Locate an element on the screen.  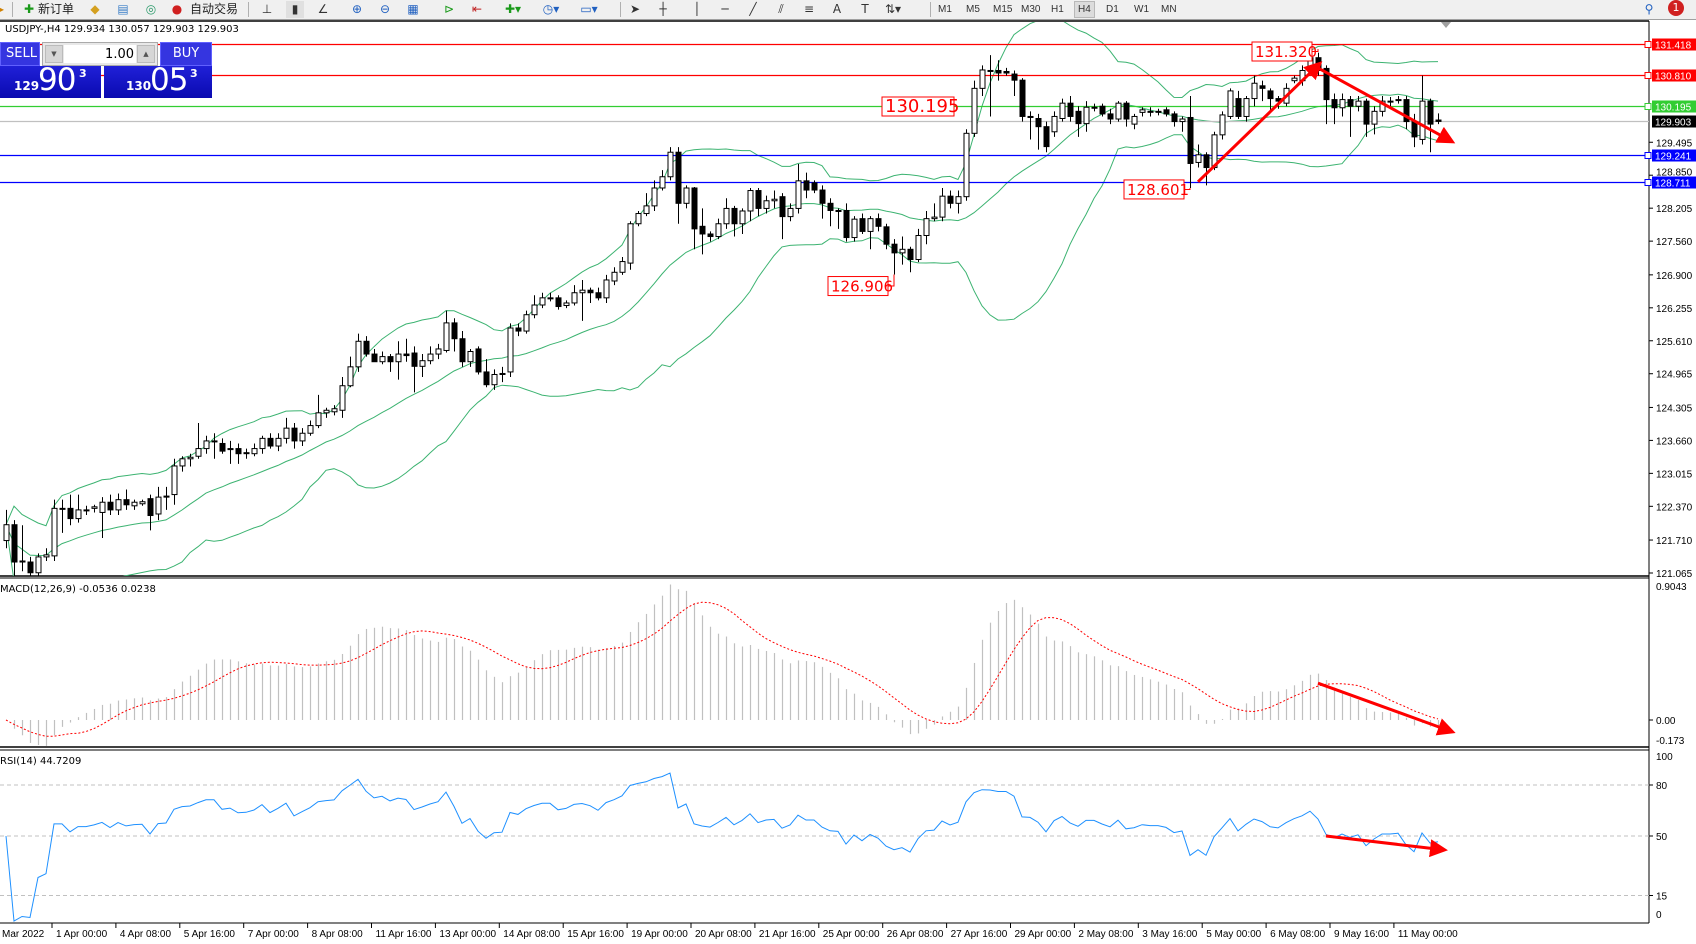
price-tick-label: 121.710 is located at coordinates (1674, 541).